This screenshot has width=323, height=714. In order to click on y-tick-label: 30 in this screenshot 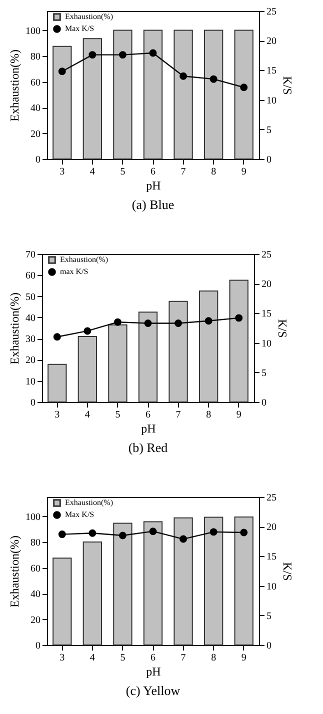, I will do `click(31, 340)`.